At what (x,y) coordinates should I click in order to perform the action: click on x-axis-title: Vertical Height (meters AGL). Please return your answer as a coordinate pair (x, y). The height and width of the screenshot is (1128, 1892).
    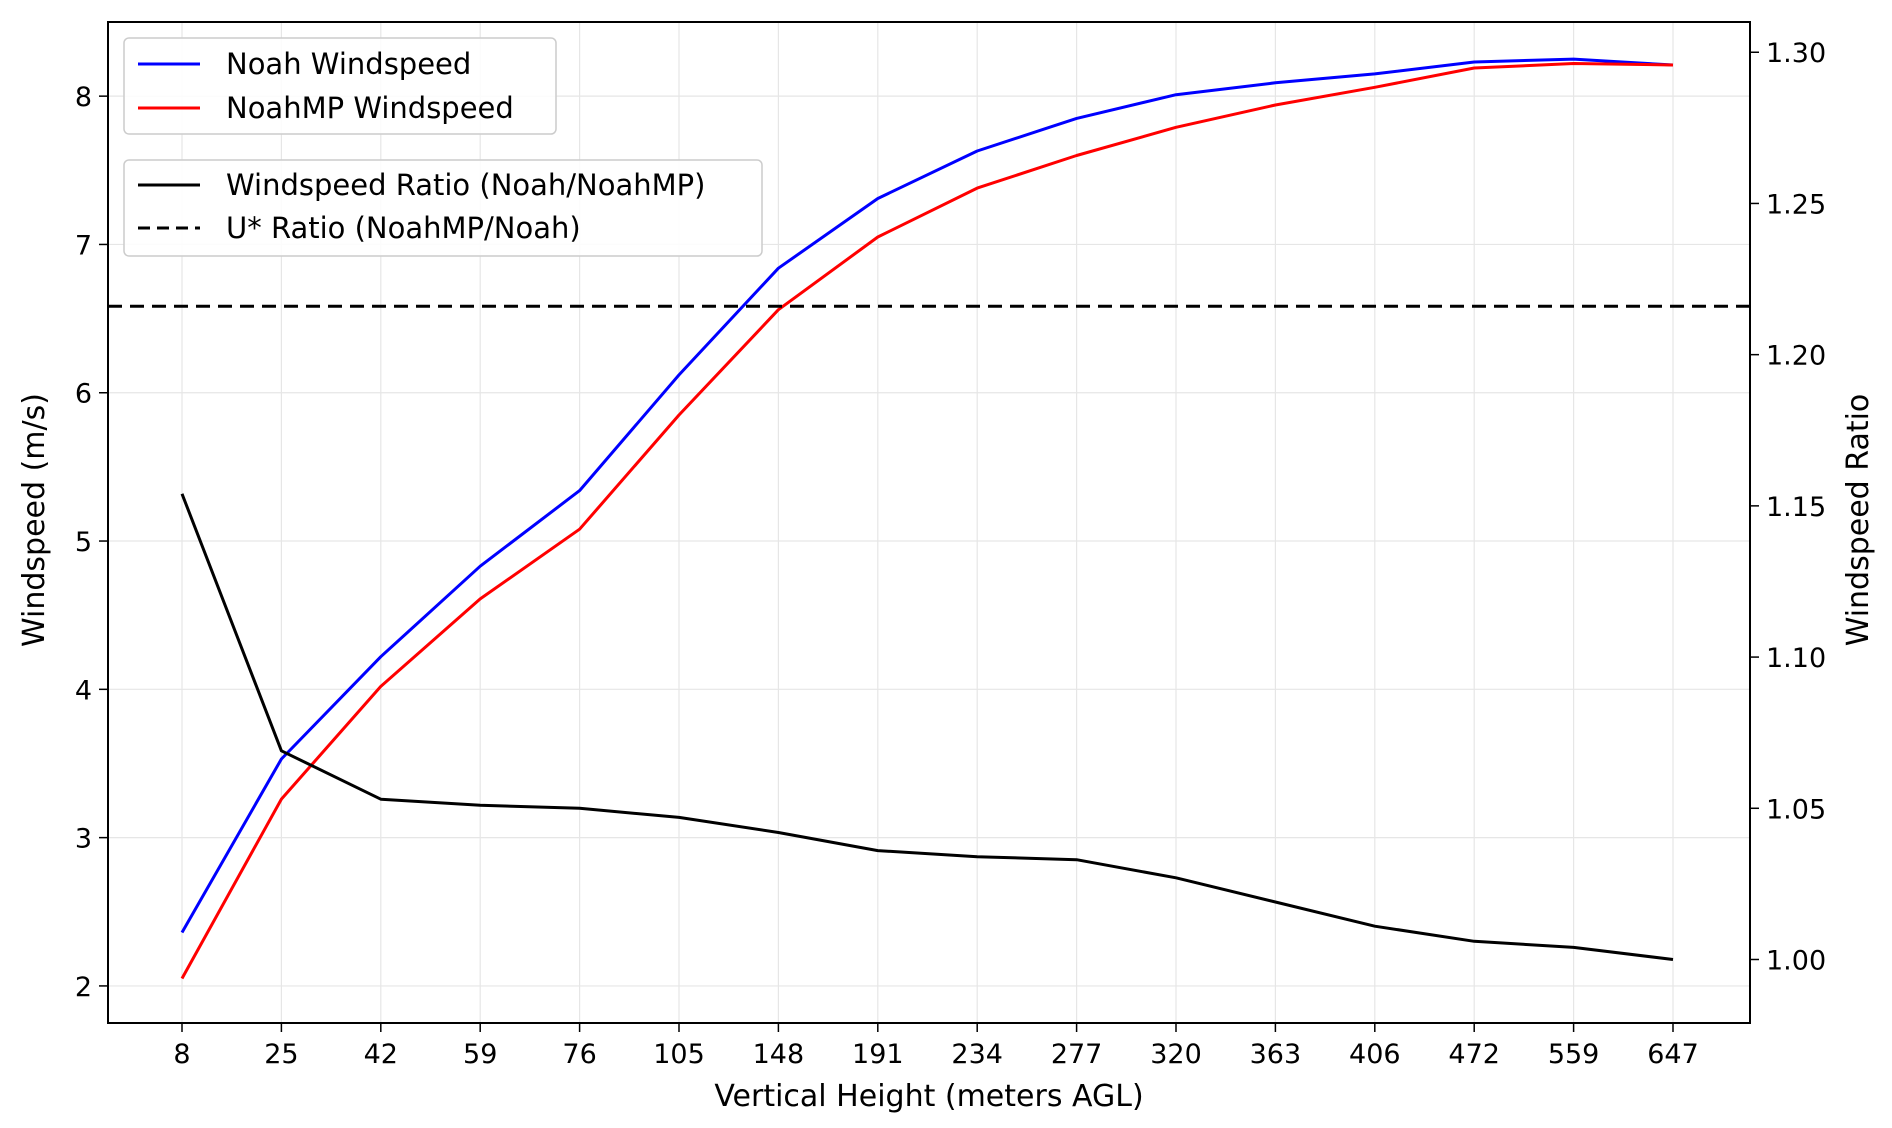
    Looking at the image, I should click on (928, 1096).